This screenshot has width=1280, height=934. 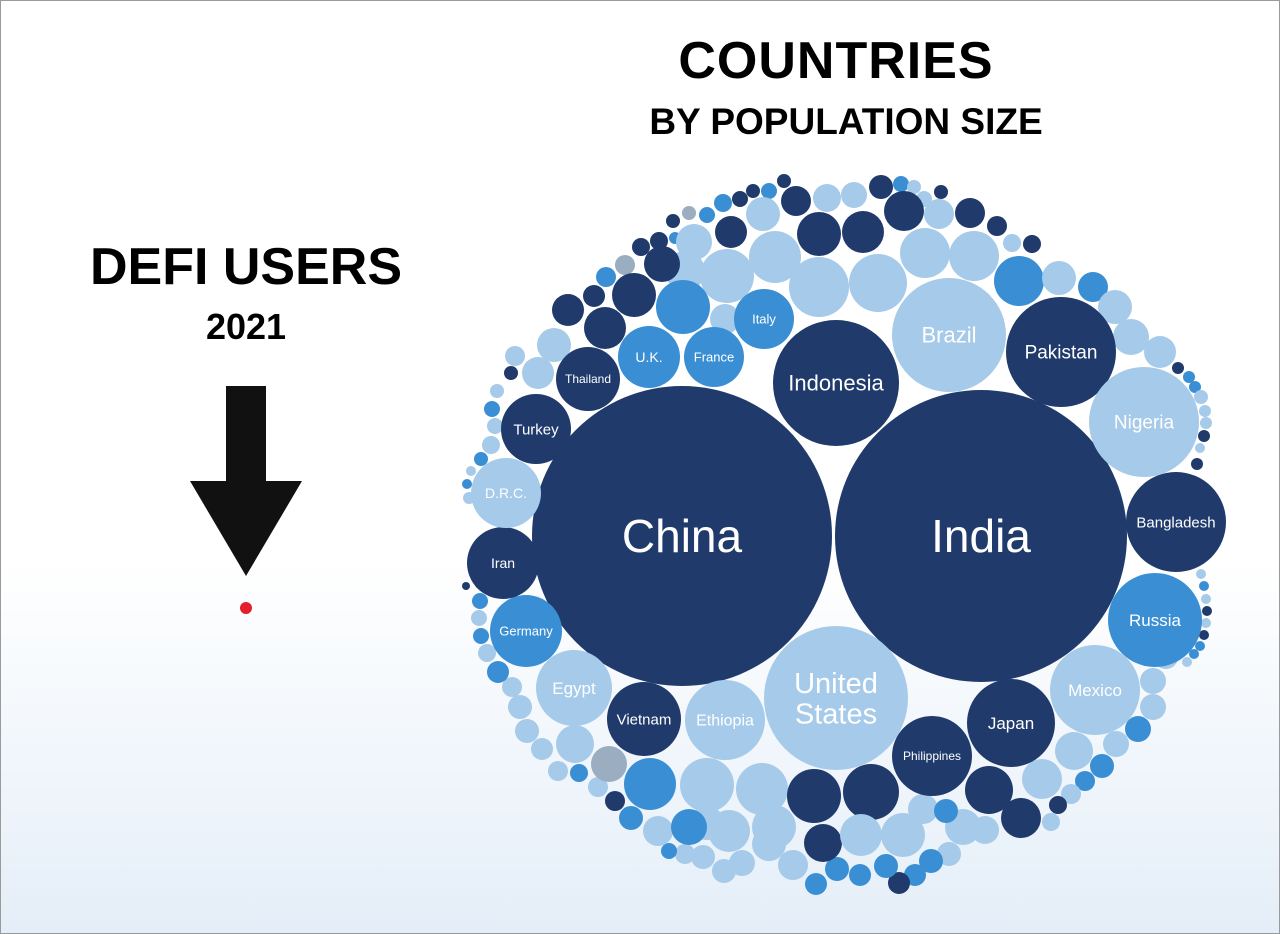 I want to click on bubble-label-italy: Italy, so click(x=764, y=319).